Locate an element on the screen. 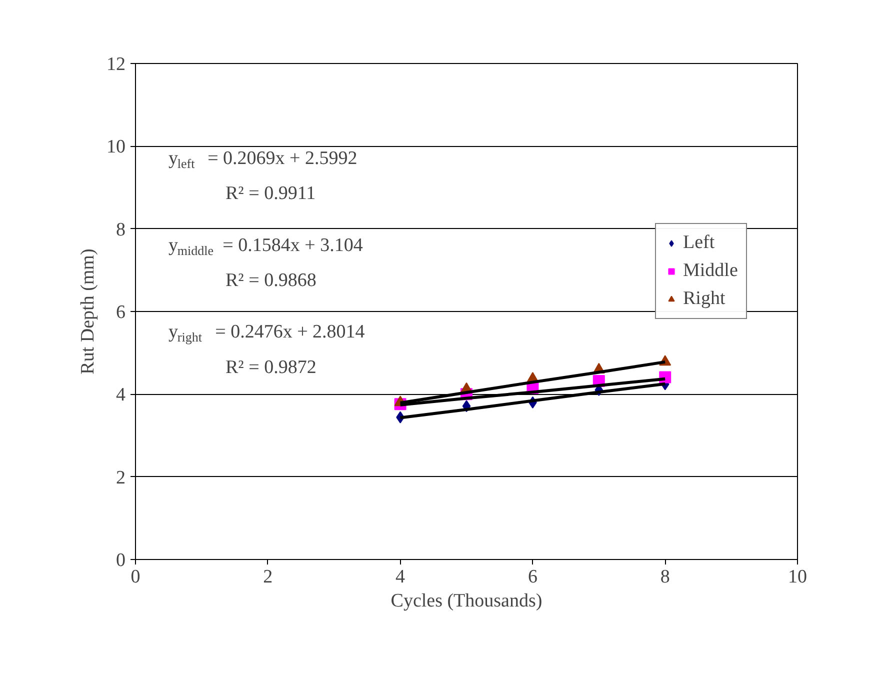  y-tick-label: 2 is located at coordinates (121, 477).